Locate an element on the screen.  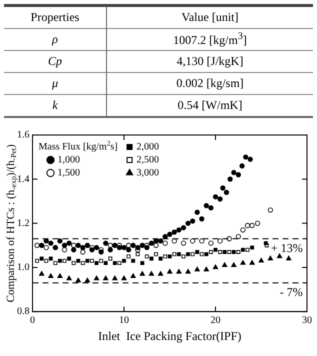
y-tick-label: 1.2 is located at coordinates (23, 223).